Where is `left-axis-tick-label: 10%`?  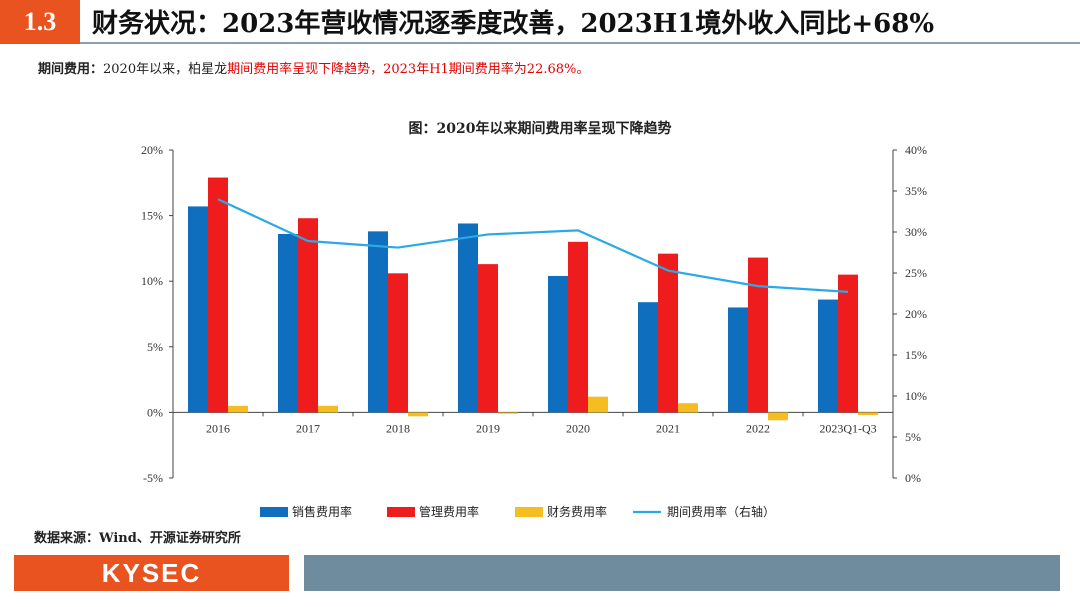 left-axis-tick-label: 10% is located at coordinates (152, 281).